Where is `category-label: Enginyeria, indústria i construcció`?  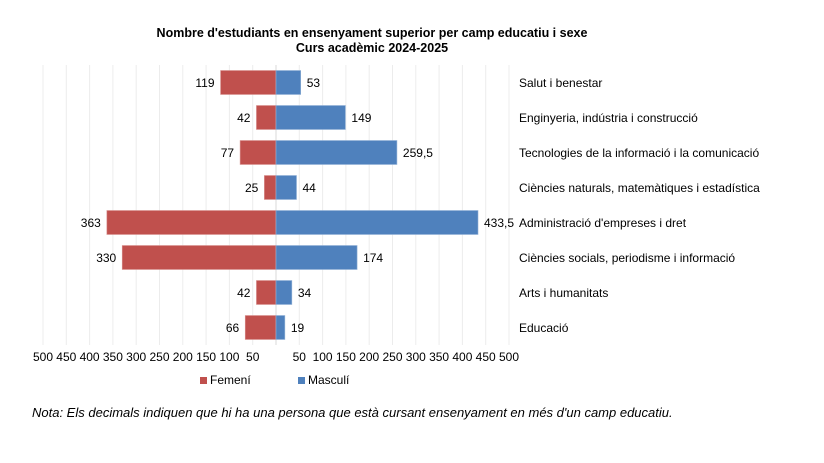
category-label: Enginyeria, indústria i construcció is located at coordinates (608, 118).